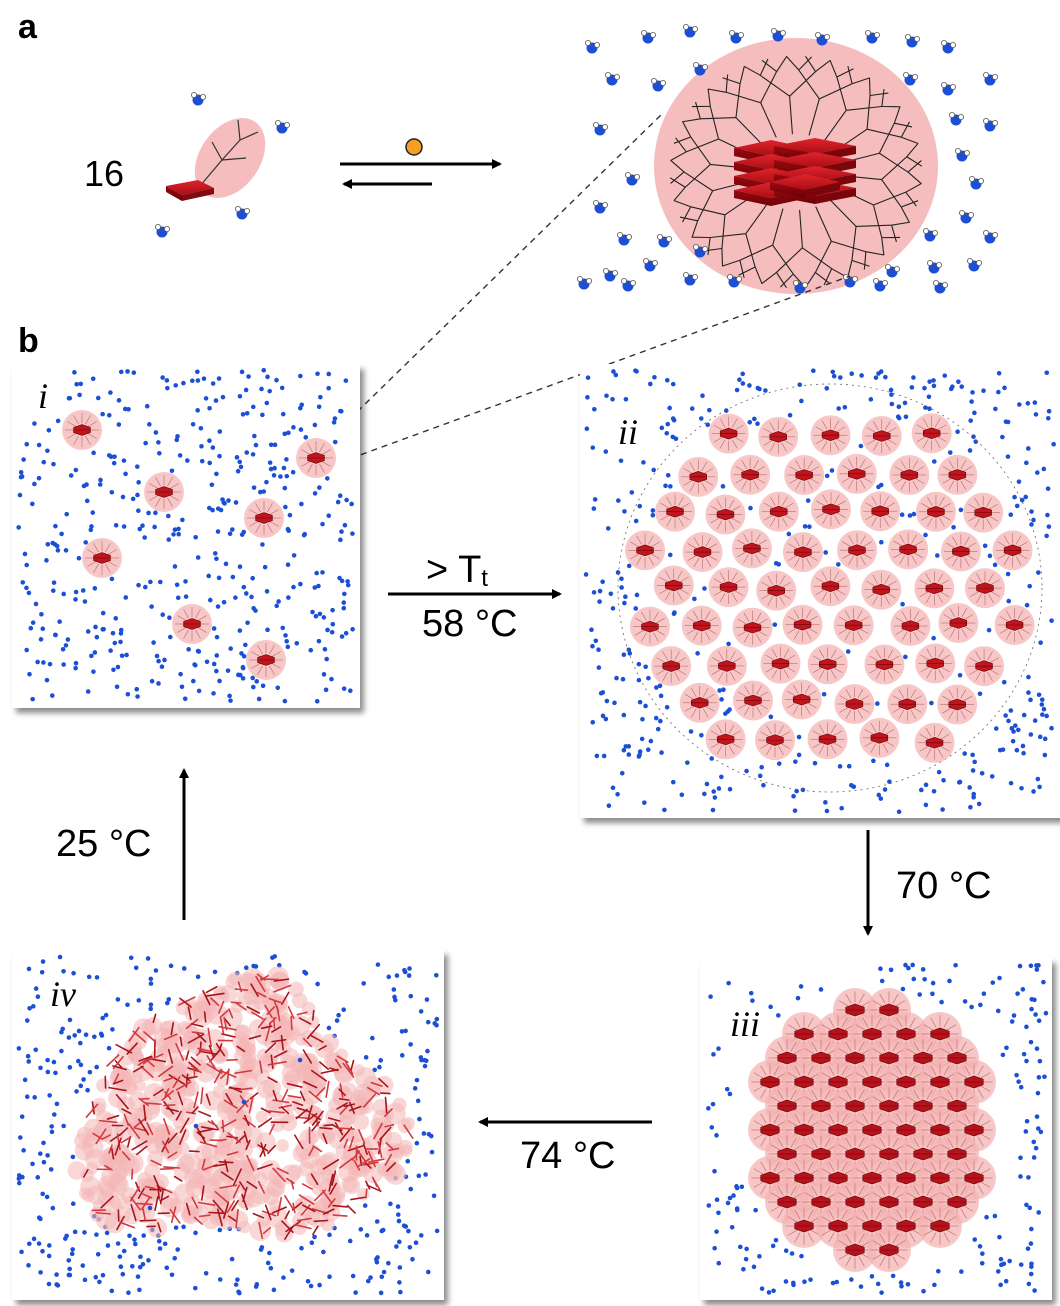  I want to click on transition-label: > Tt, so click(457, 570).